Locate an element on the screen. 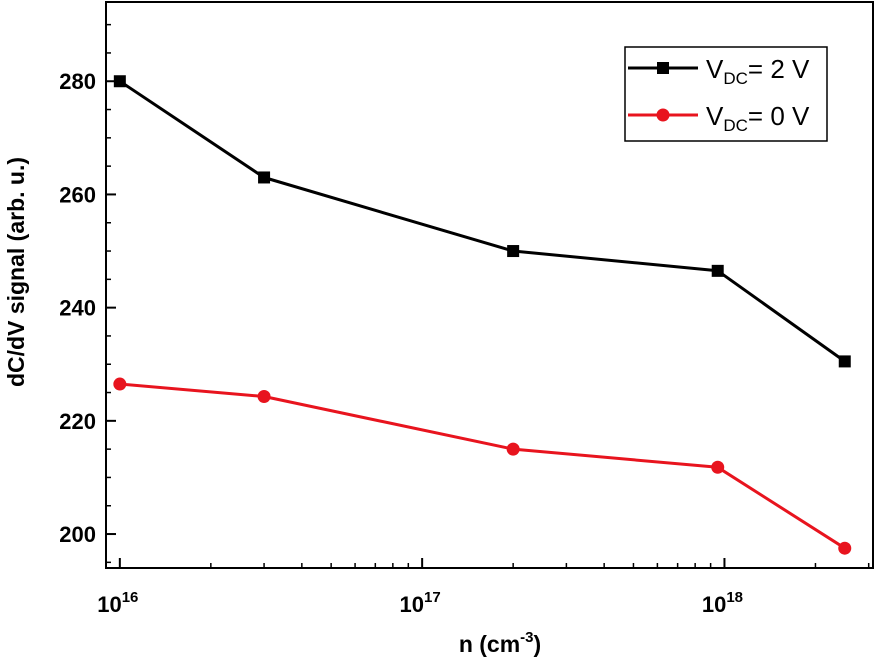 The width and height of the screenshot is (875, 660). y-tick-label: 240 is located at coordinates (77, 308).